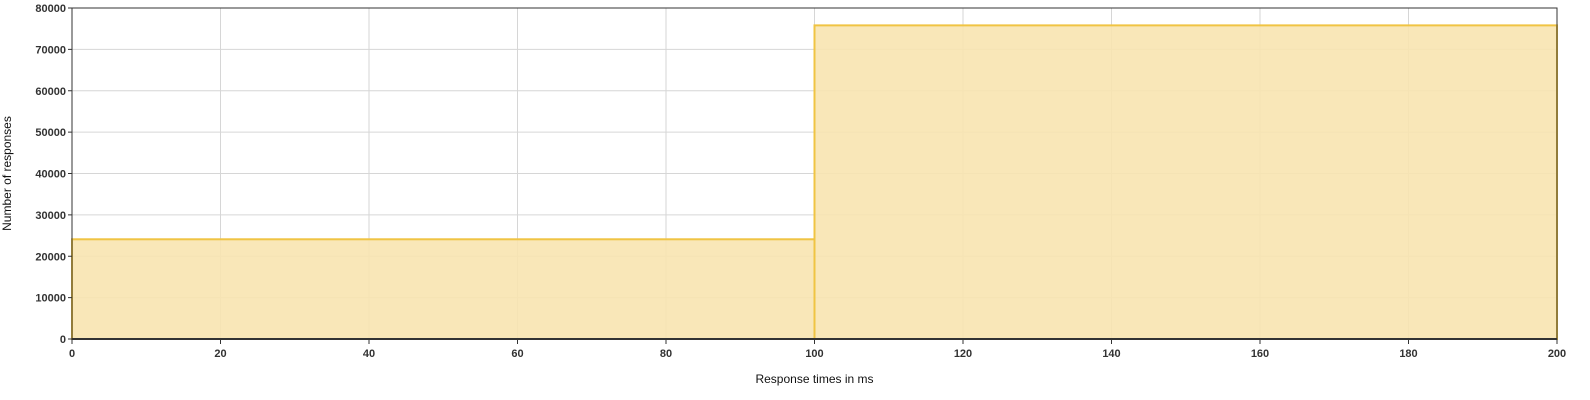 The width and height of the screenshot is (1590, 400). I want to click on x-tick-labels: 0 20 40 60 80 100 120 140 160 180 200, so click(817, 354).